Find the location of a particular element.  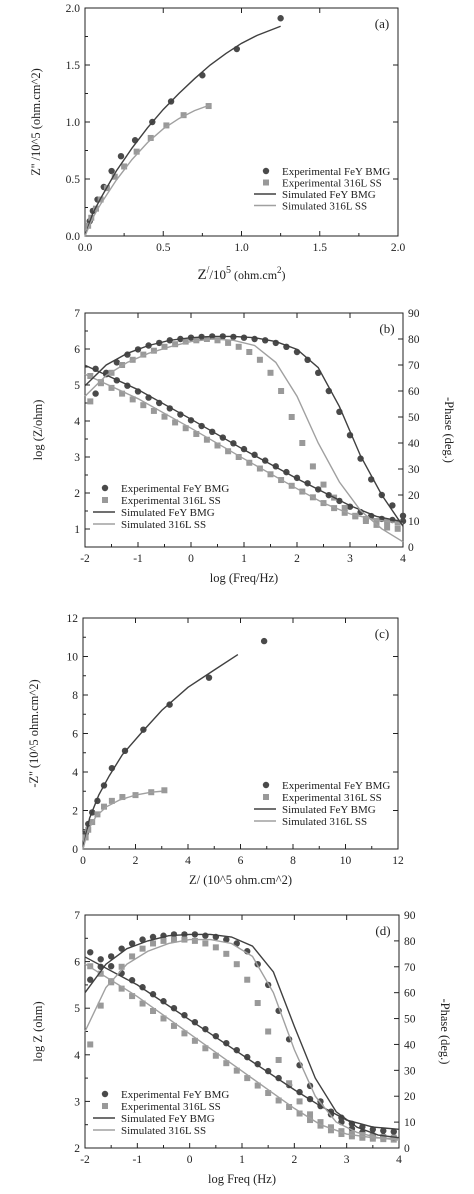

x-tick-label: 1.0 is located at coordinates (241, 248).